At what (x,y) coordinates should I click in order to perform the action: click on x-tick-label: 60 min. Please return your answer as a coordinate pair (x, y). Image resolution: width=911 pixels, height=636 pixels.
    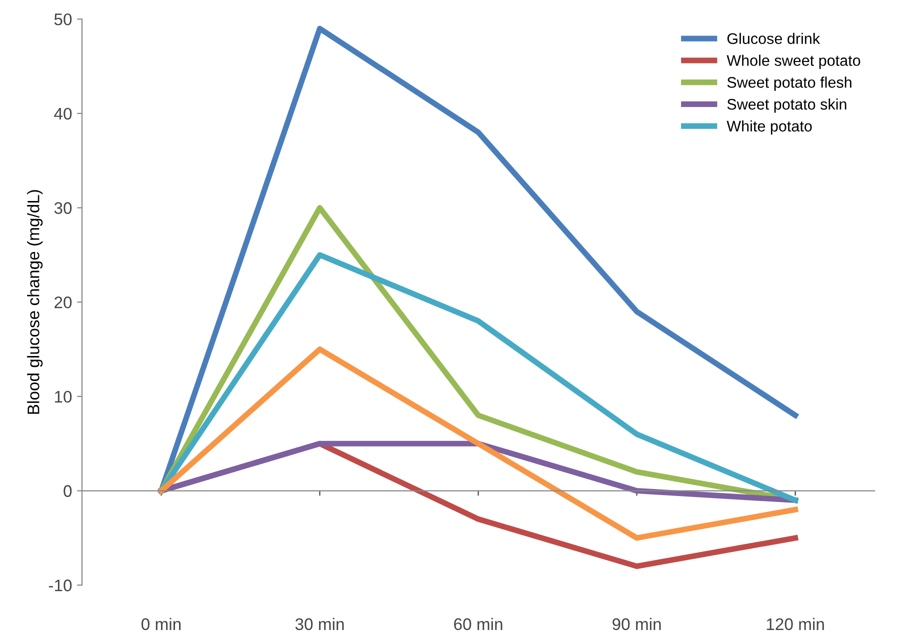
    Looking at the image, I should click on (478, 624).